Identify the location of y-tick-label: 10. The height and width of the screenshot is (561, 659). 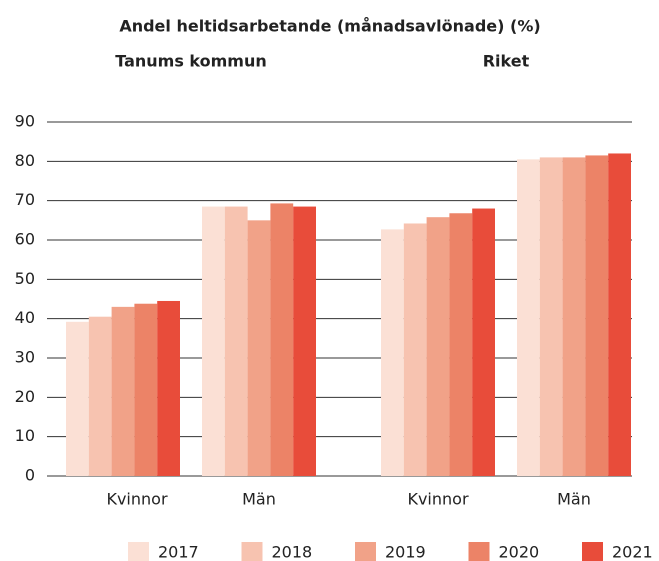
(25, 435).